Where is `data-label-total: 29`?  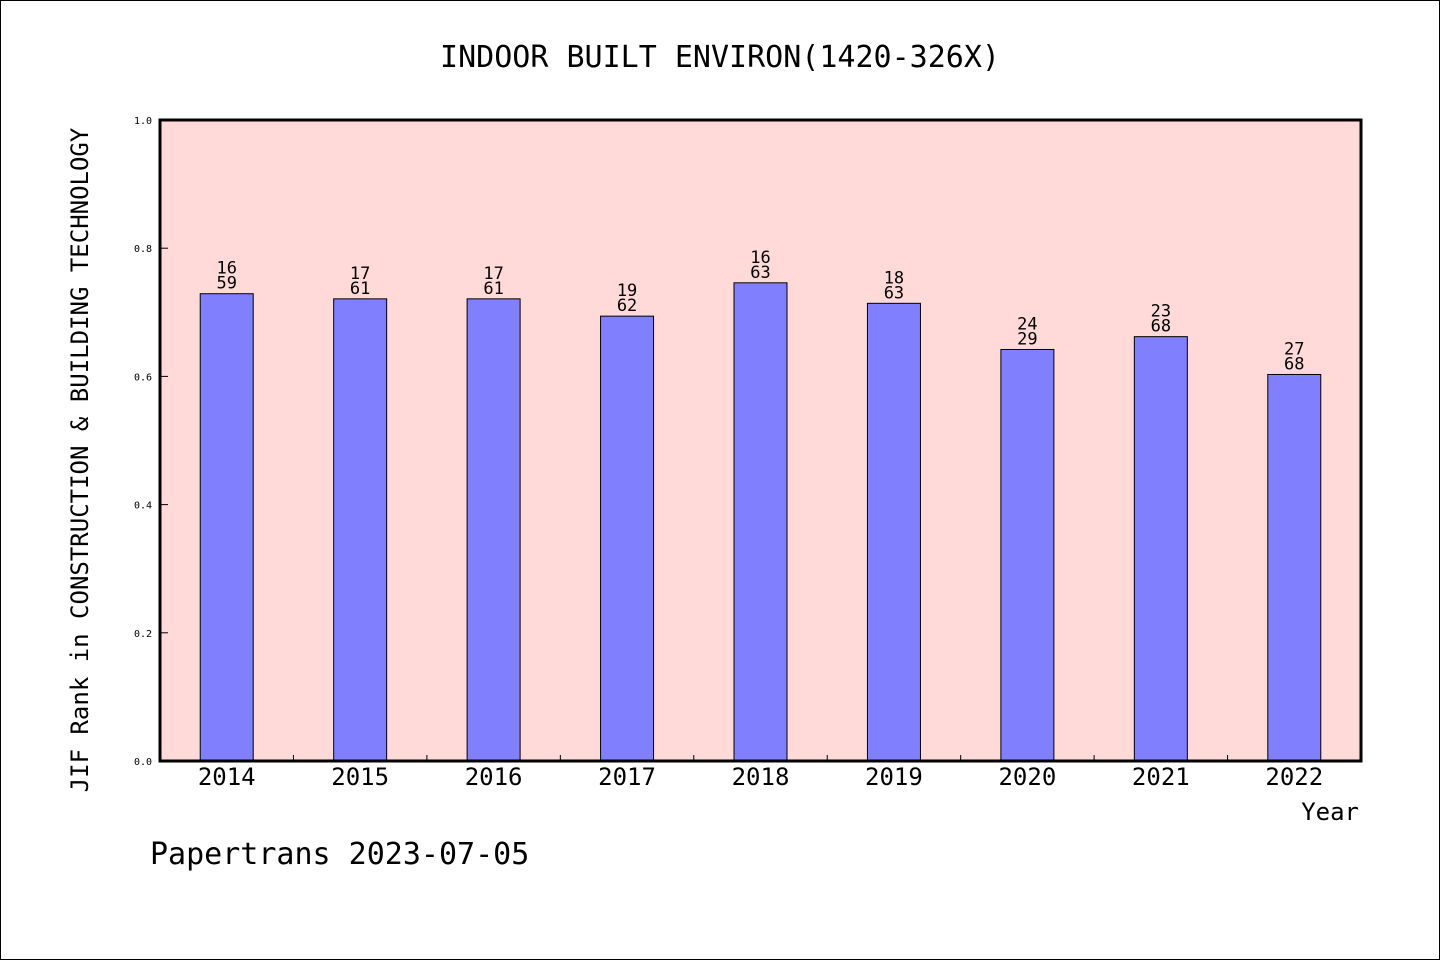
data-label-total: 29 is located at coordinates (1027, 339).